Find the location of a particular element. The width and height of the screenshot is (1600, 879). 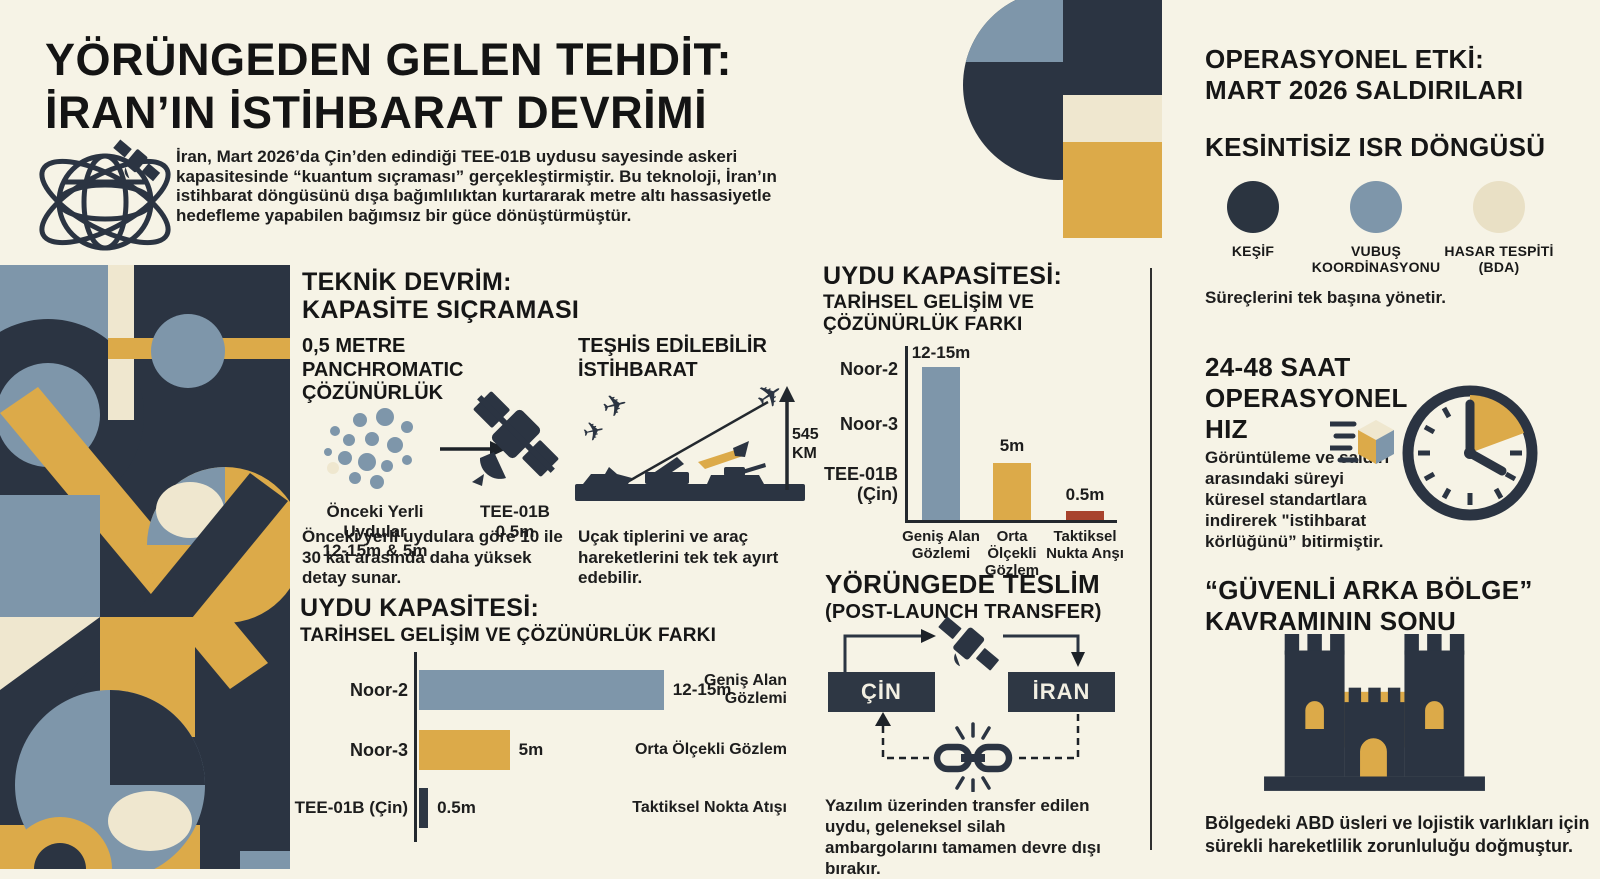

hchart-category: TEE-01B (Çin) is located at coordinates (351, 807).